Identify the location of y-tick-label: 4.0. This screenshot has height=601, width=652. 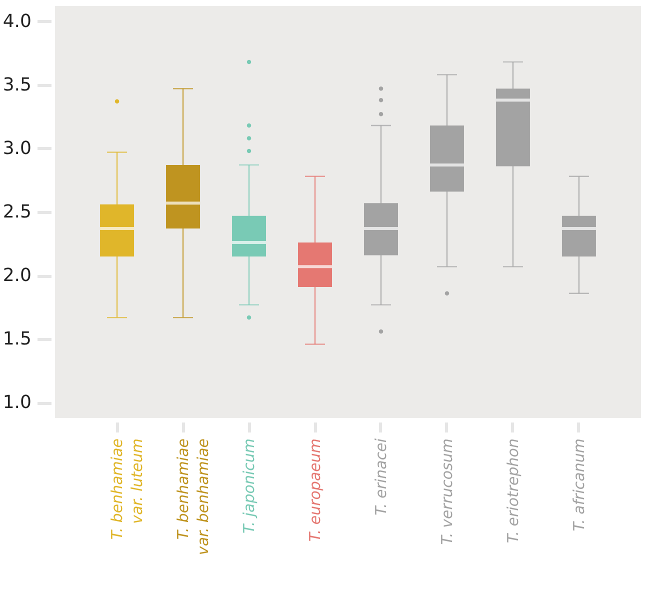
(17, 21).